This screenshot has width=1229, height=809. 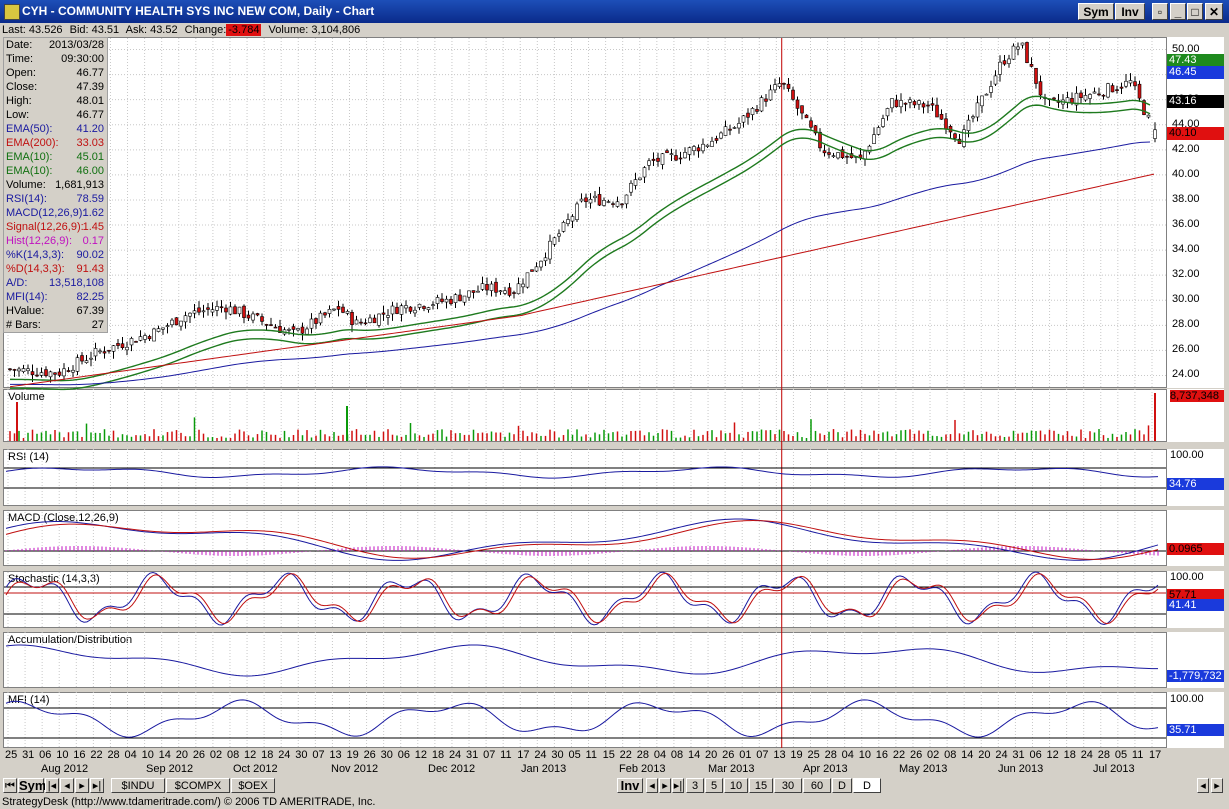 I want to click on stochastic-flag-blue: 41.41, so click(x=1195, y=605).